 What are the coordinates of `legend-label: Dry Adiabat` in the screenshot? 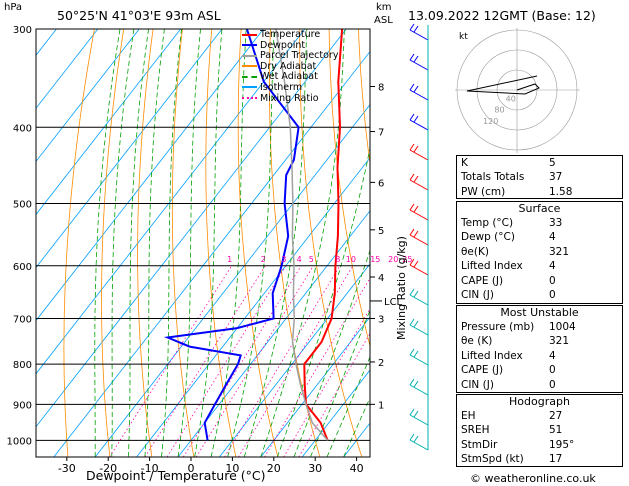 It's located at (288, 66).